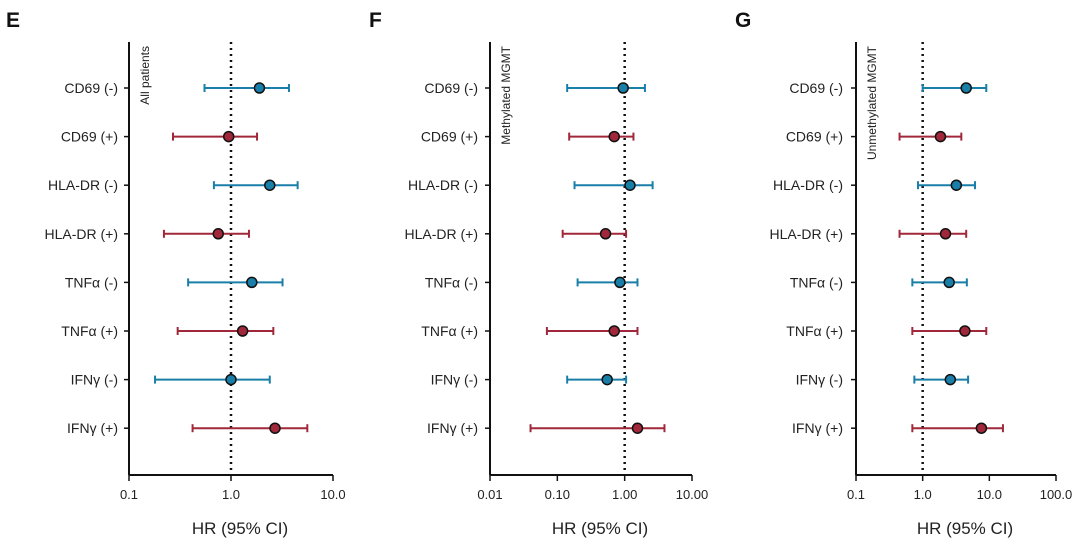 The image size is (1080, 544). Describe the element at coordinates (872, 102) in the screenshot. I see `panel-annotation: Unmethylated MGMT` at that location.